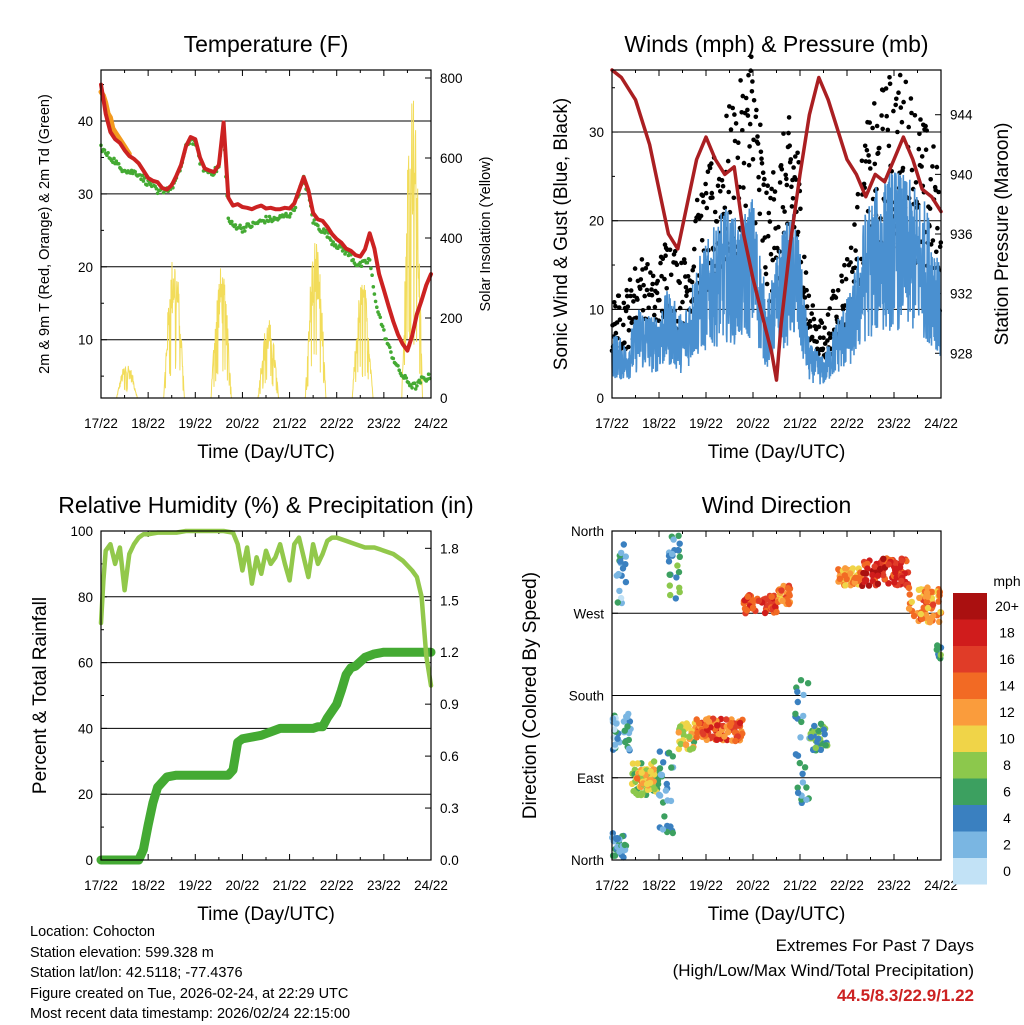 This screenshot has width=1024, height=1025. What do you see at coordinates (776, 278) in the screenshot?
I see `sonic-wind-line` at bounding box center [776, 278].